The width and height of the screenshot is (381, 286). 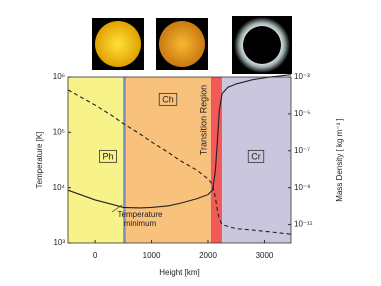 I want to click on sun-photosphere, so click(x=118, y=44).